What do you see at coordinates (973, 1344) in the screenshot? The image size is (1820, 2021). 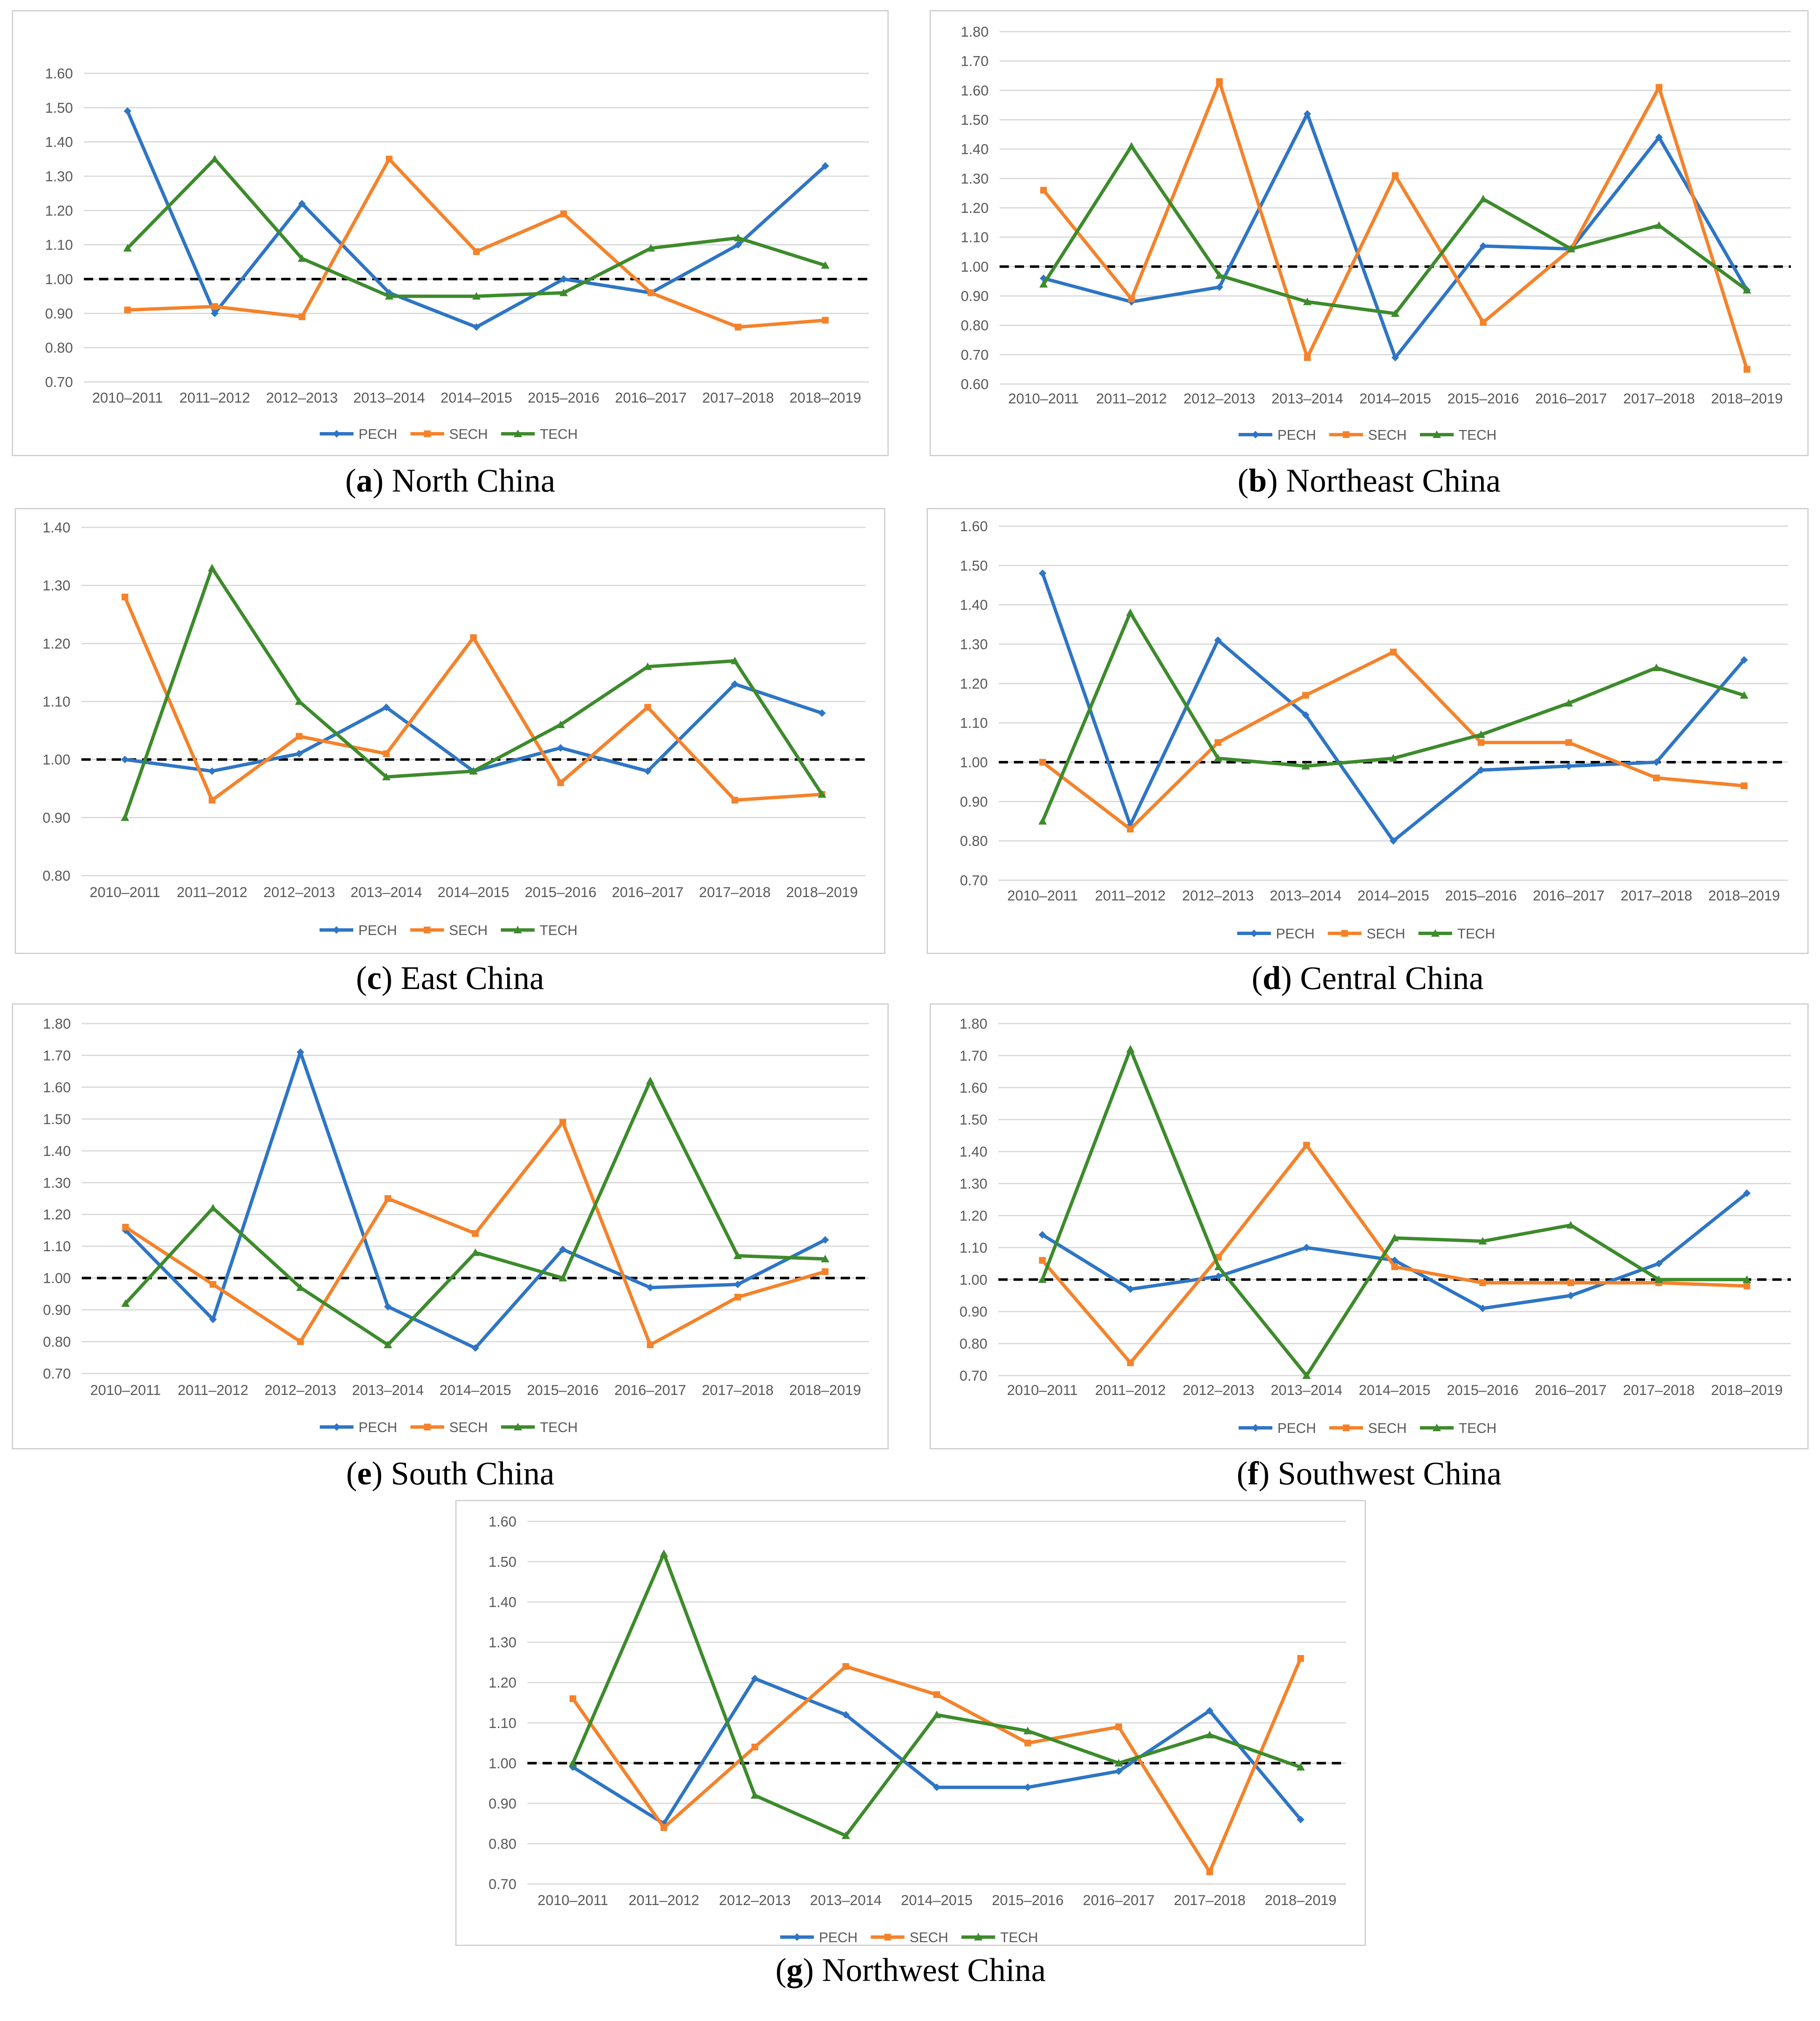 I see `chart-f-y-tick-label: 0.80` at bounding box center [973, 1344].